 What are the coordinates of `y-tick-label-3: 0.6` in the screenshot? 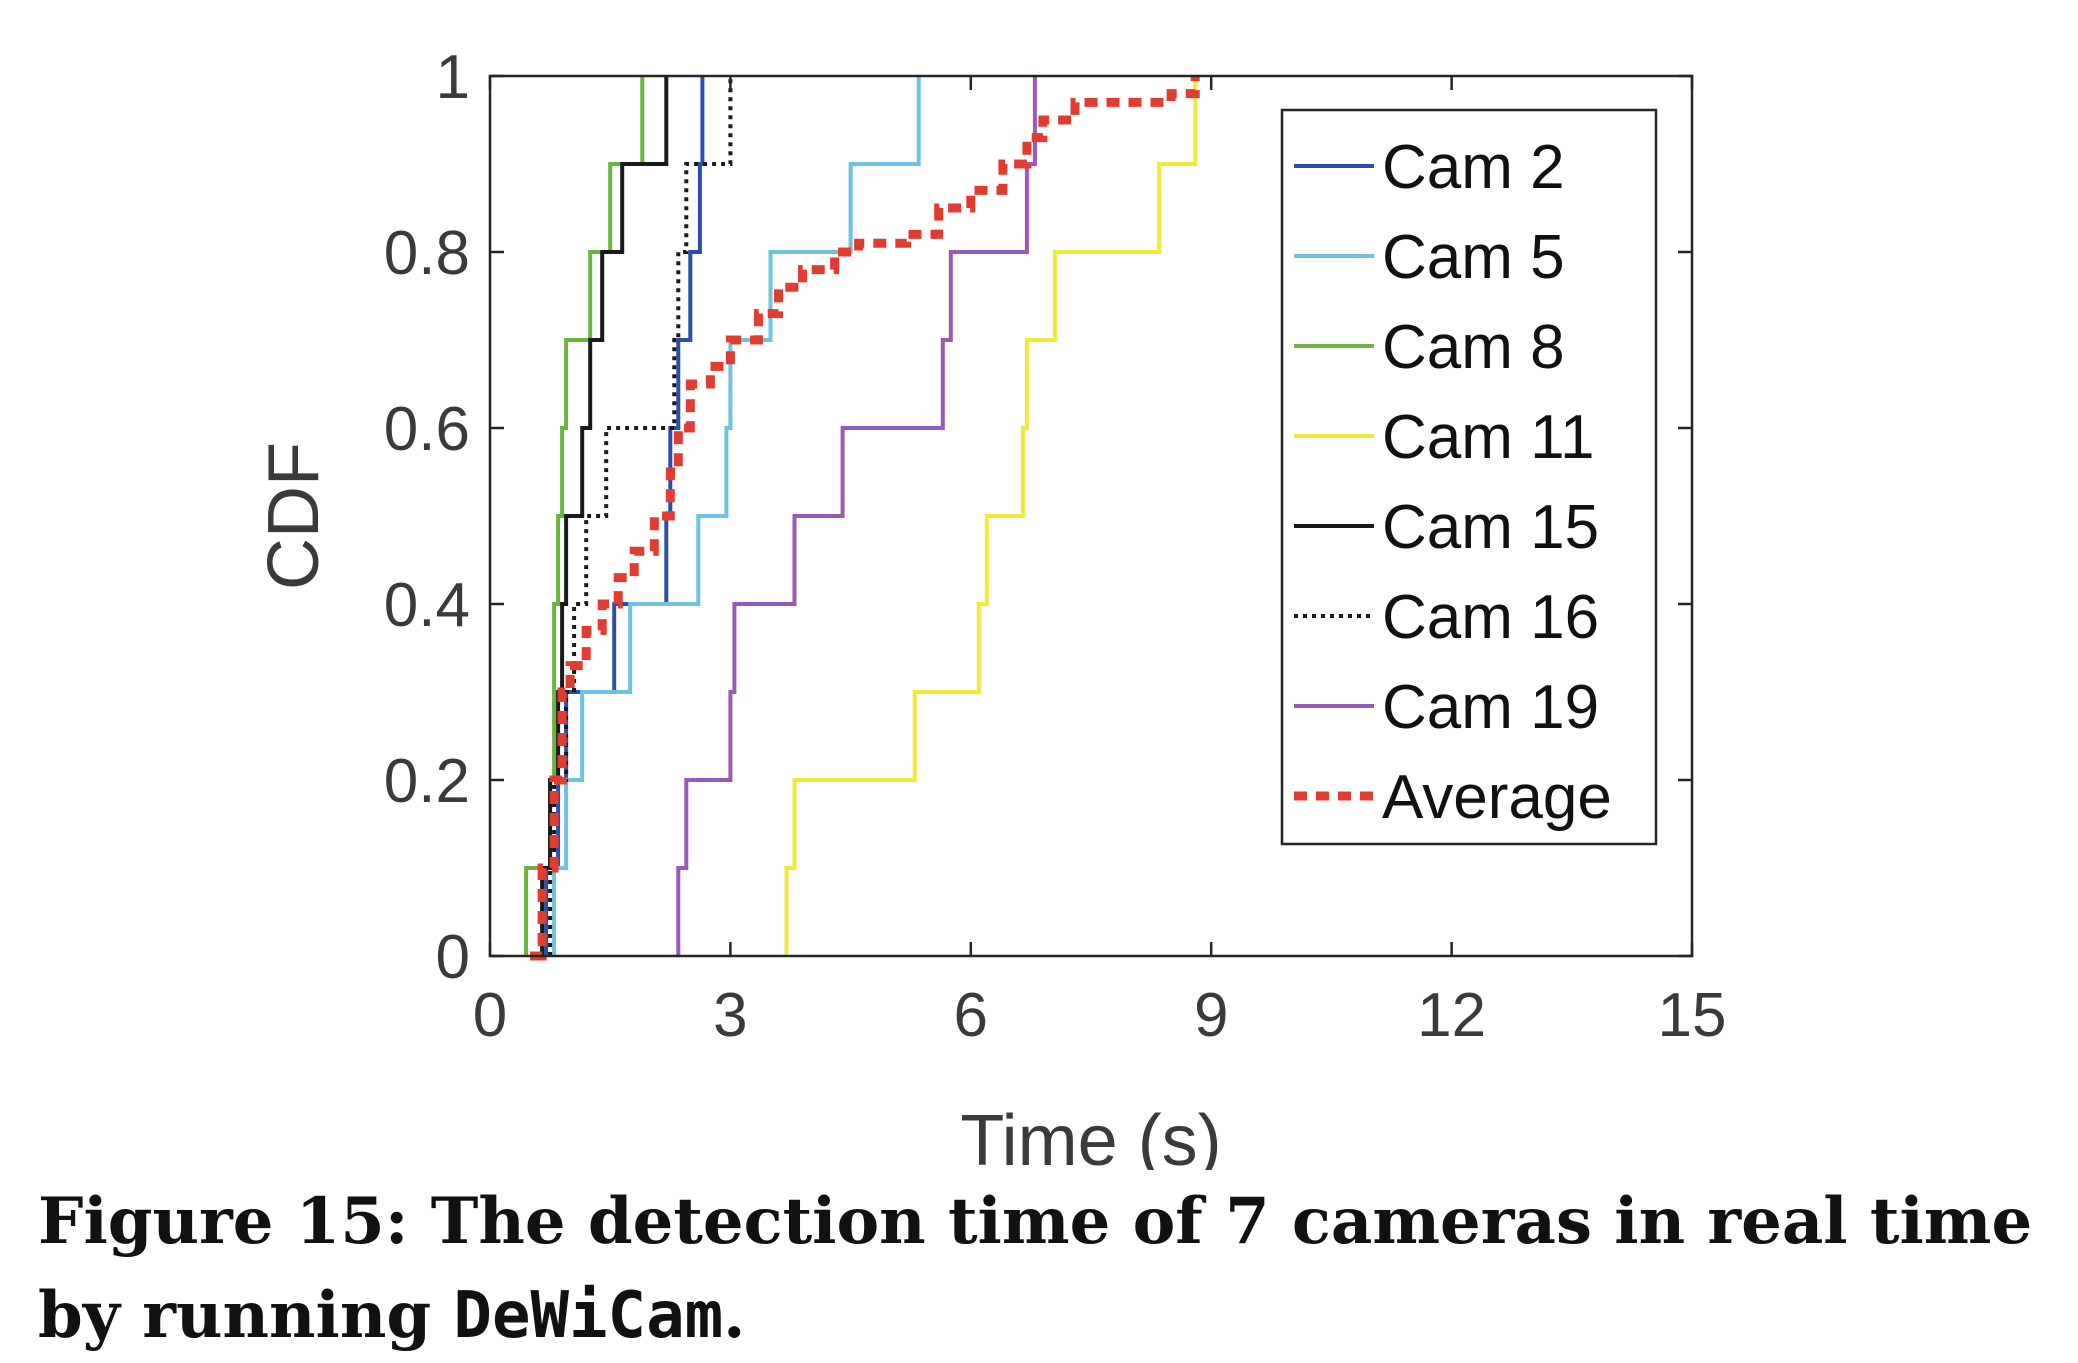 It's located at (427, 429).